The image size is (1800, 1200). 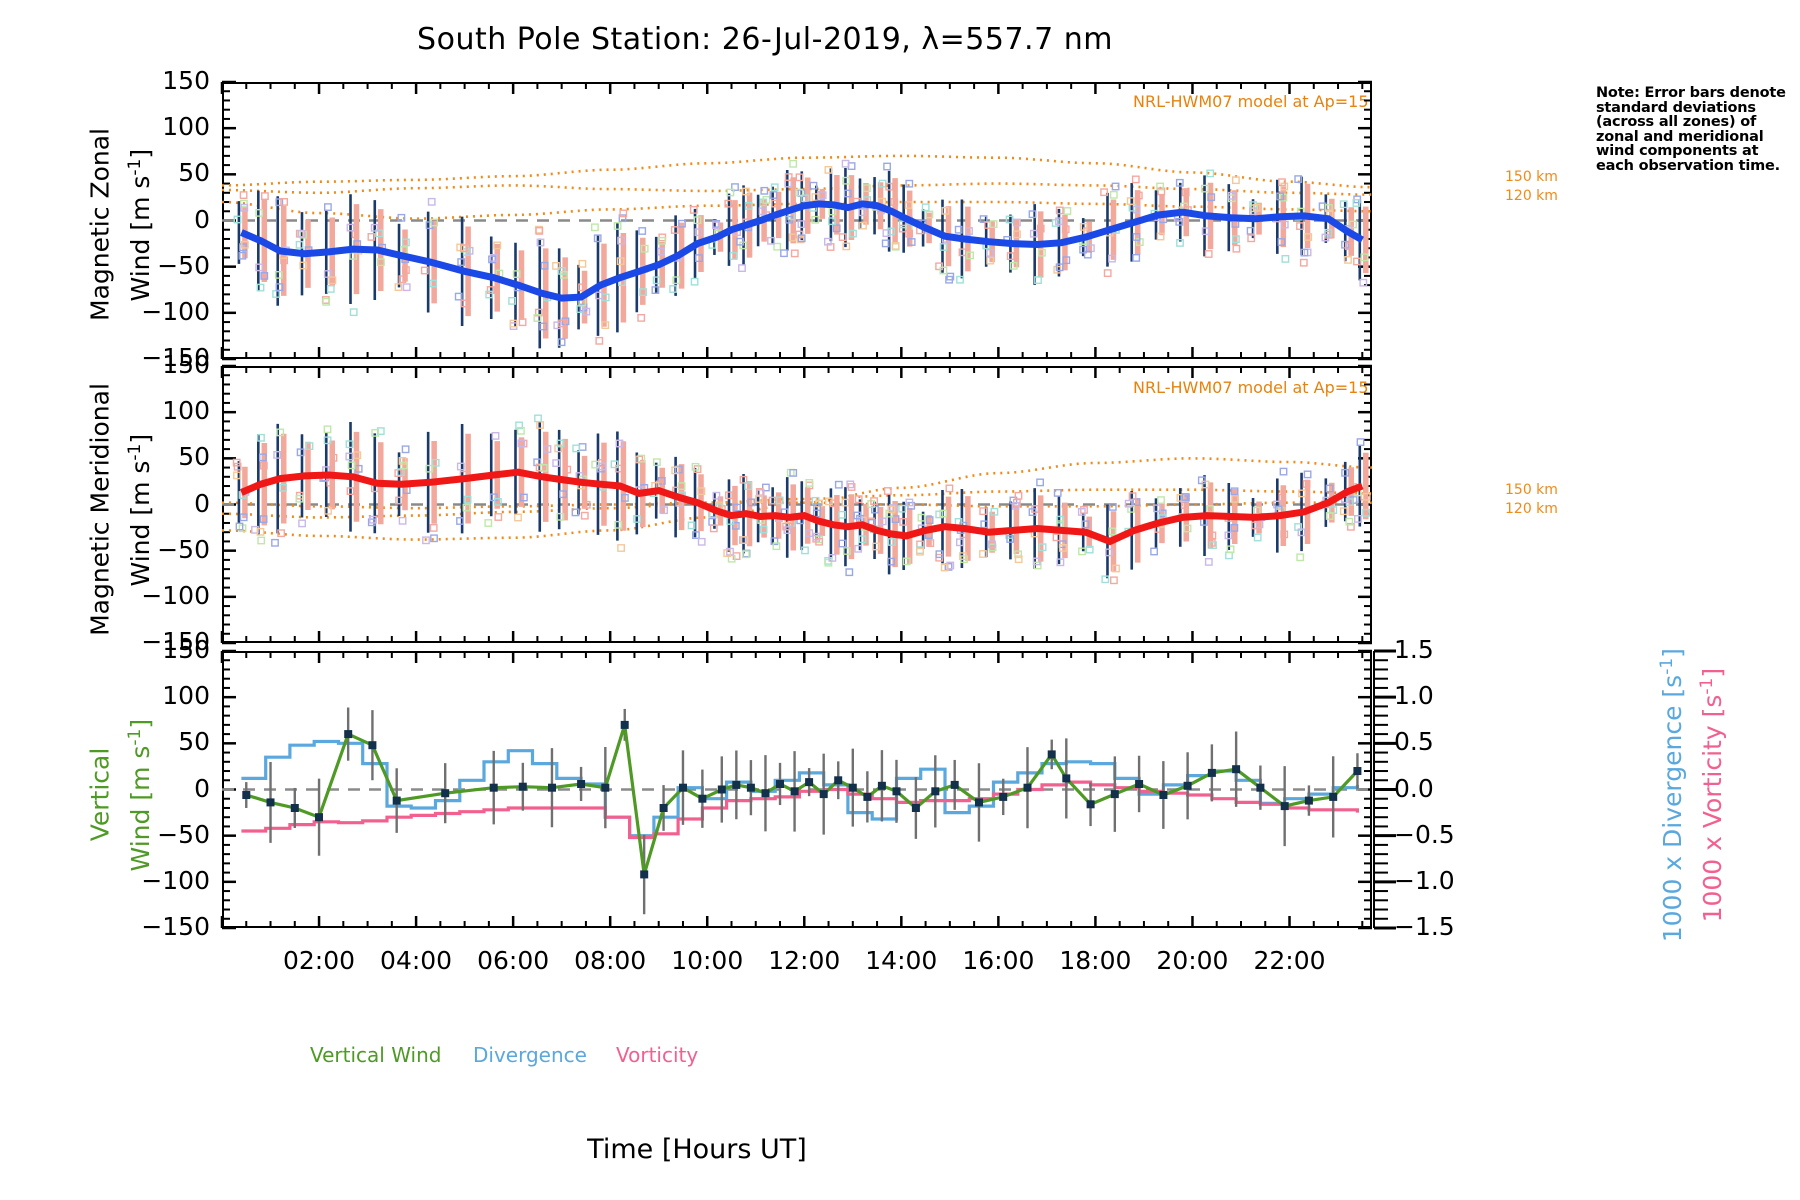 What do you see at coordinates (1531, 509) in the screenshot?
I see `meridional-alt-label-120: 120 km` at bounding box center [1531, 509].